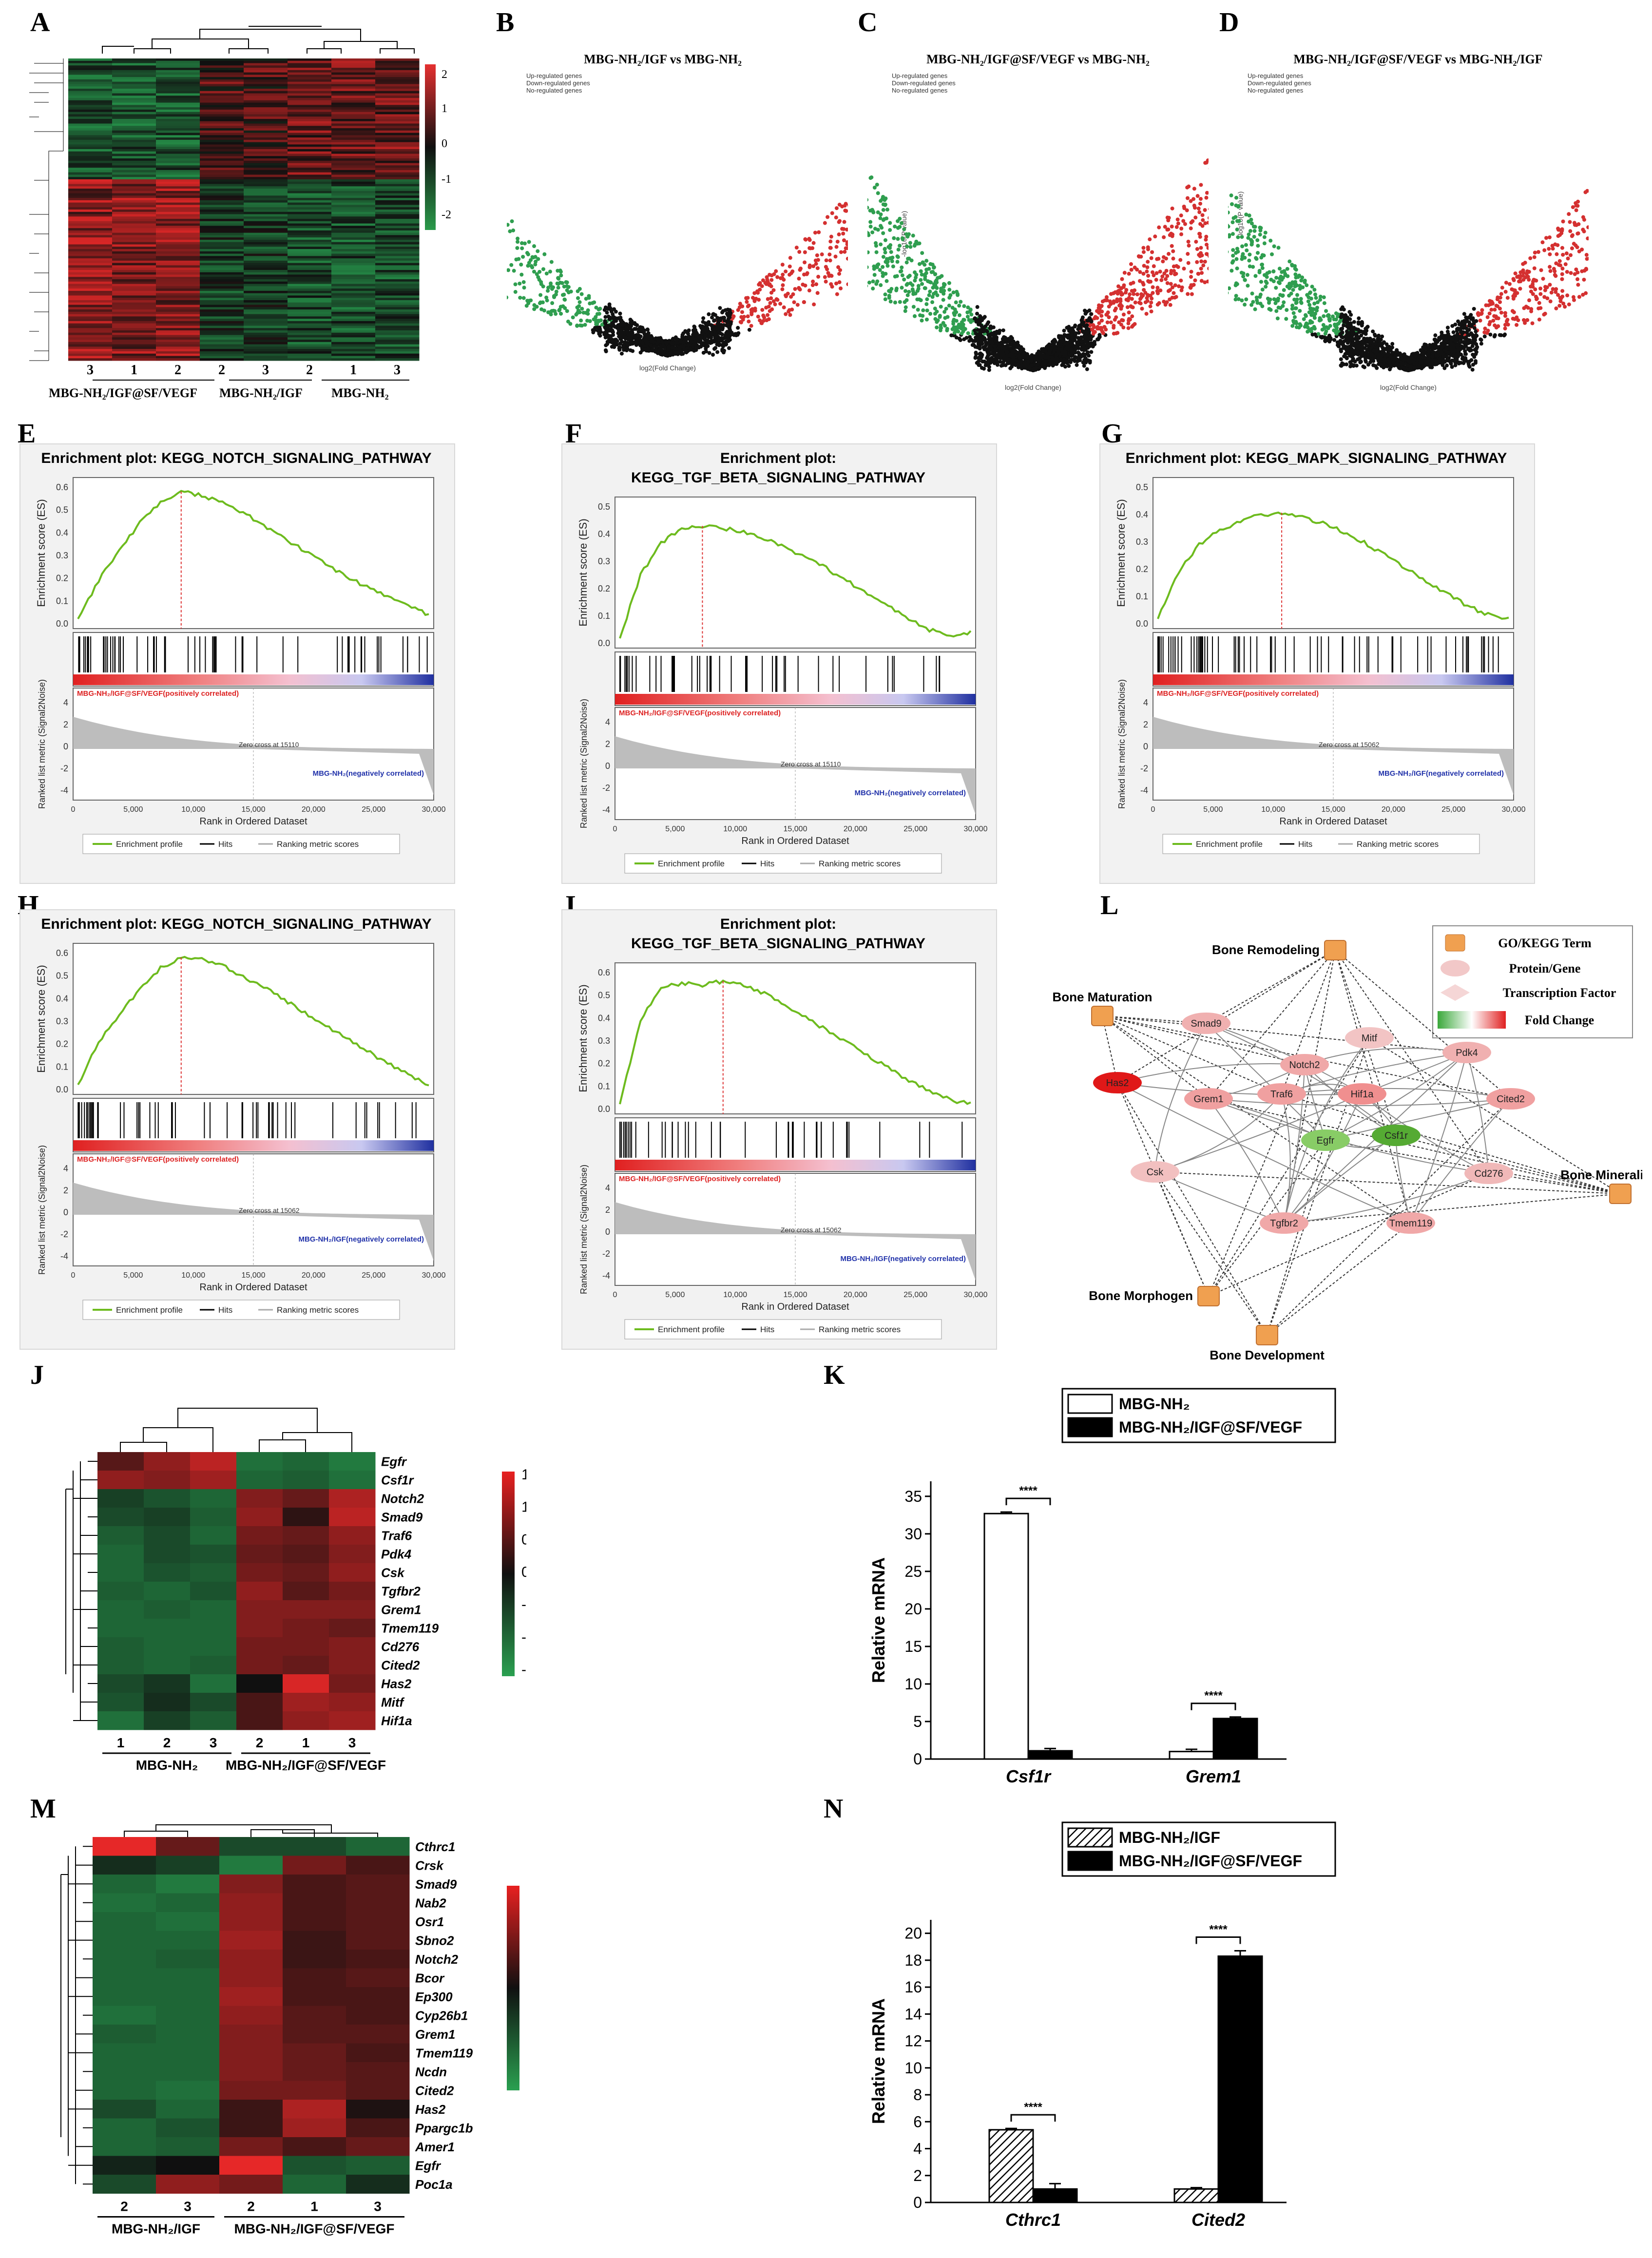 This screenshot has width=1652, height=2258. What do you see at coordinates (920, 76) in the screenshot?
I see `volcano-c-legend-up: Up-regulated genes` at bounding box center [920, 76].